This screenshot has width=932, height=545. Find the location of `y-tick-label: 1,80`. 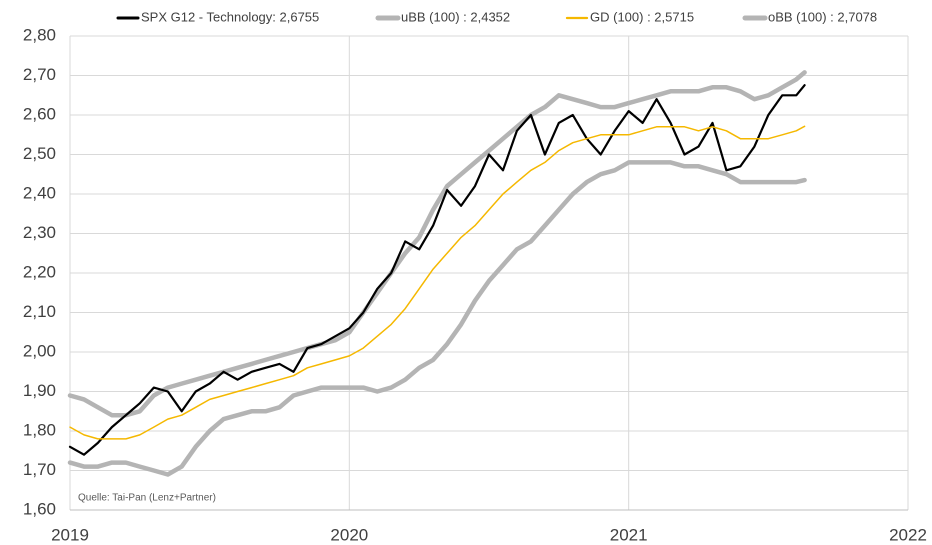

y-tick-label: 1,80 is located at coordinates (39, 429).